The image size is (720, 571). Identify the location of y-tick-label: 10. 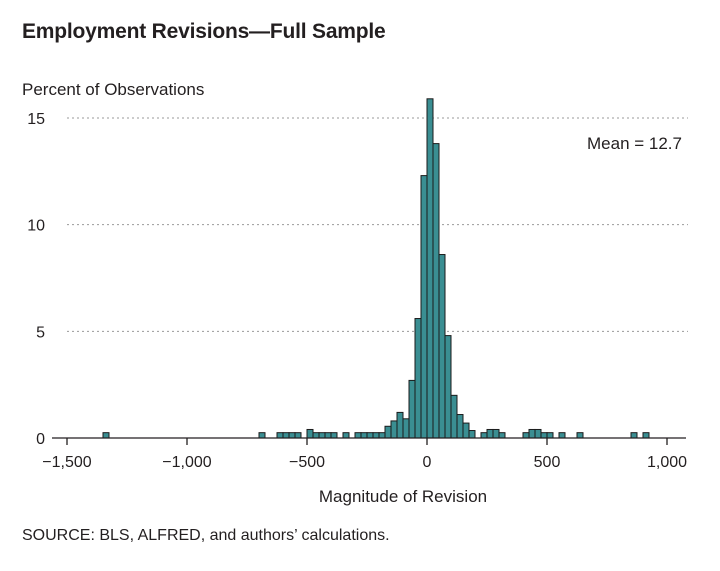
(36, 226).